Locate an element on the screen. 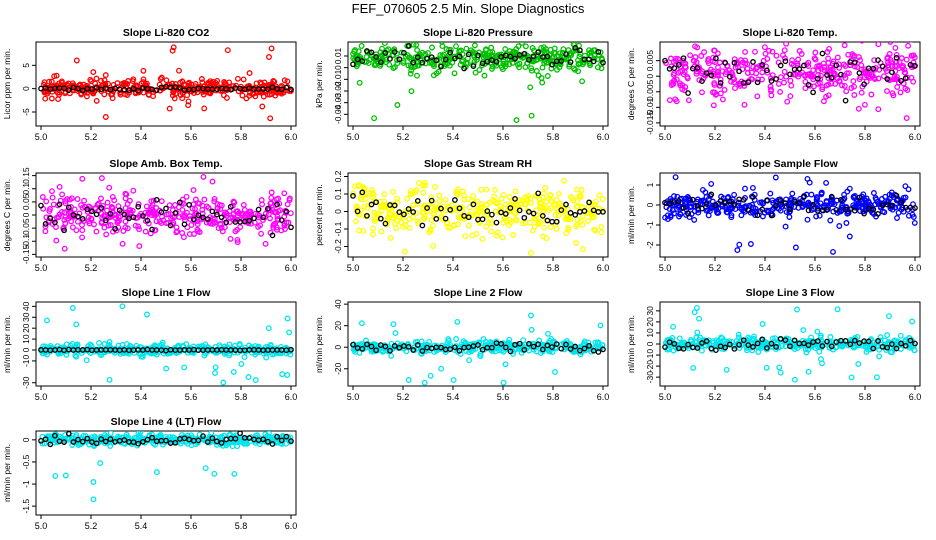 Image resolution: width=936 pixels, height=540 pixels. y-tick-label: -0.02 is located at coordinates (338, 91).